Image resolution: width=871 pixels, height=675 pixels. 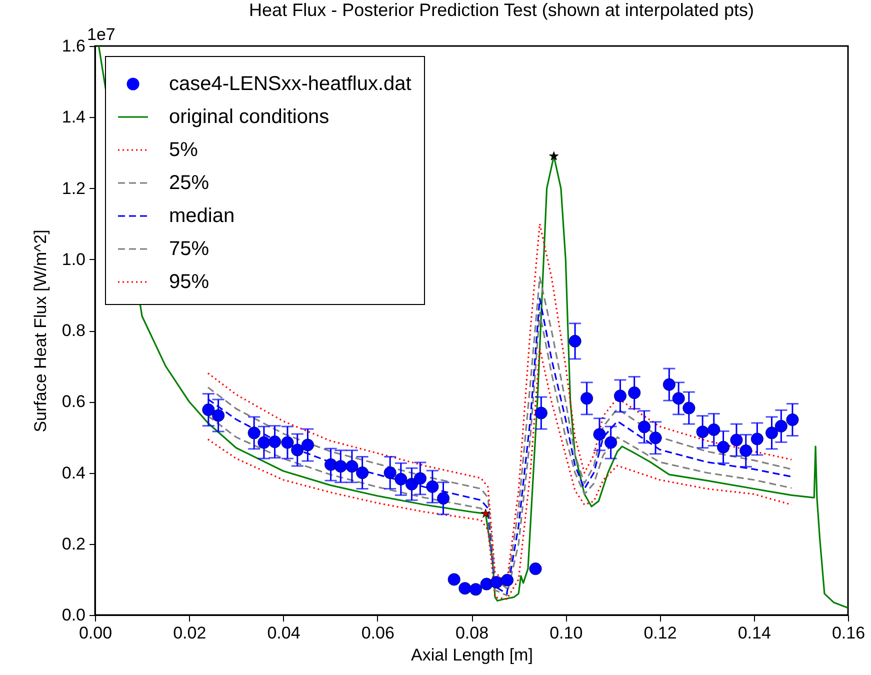 I want to click on y-tick-label: 0.8, so click(x=74, y=330).